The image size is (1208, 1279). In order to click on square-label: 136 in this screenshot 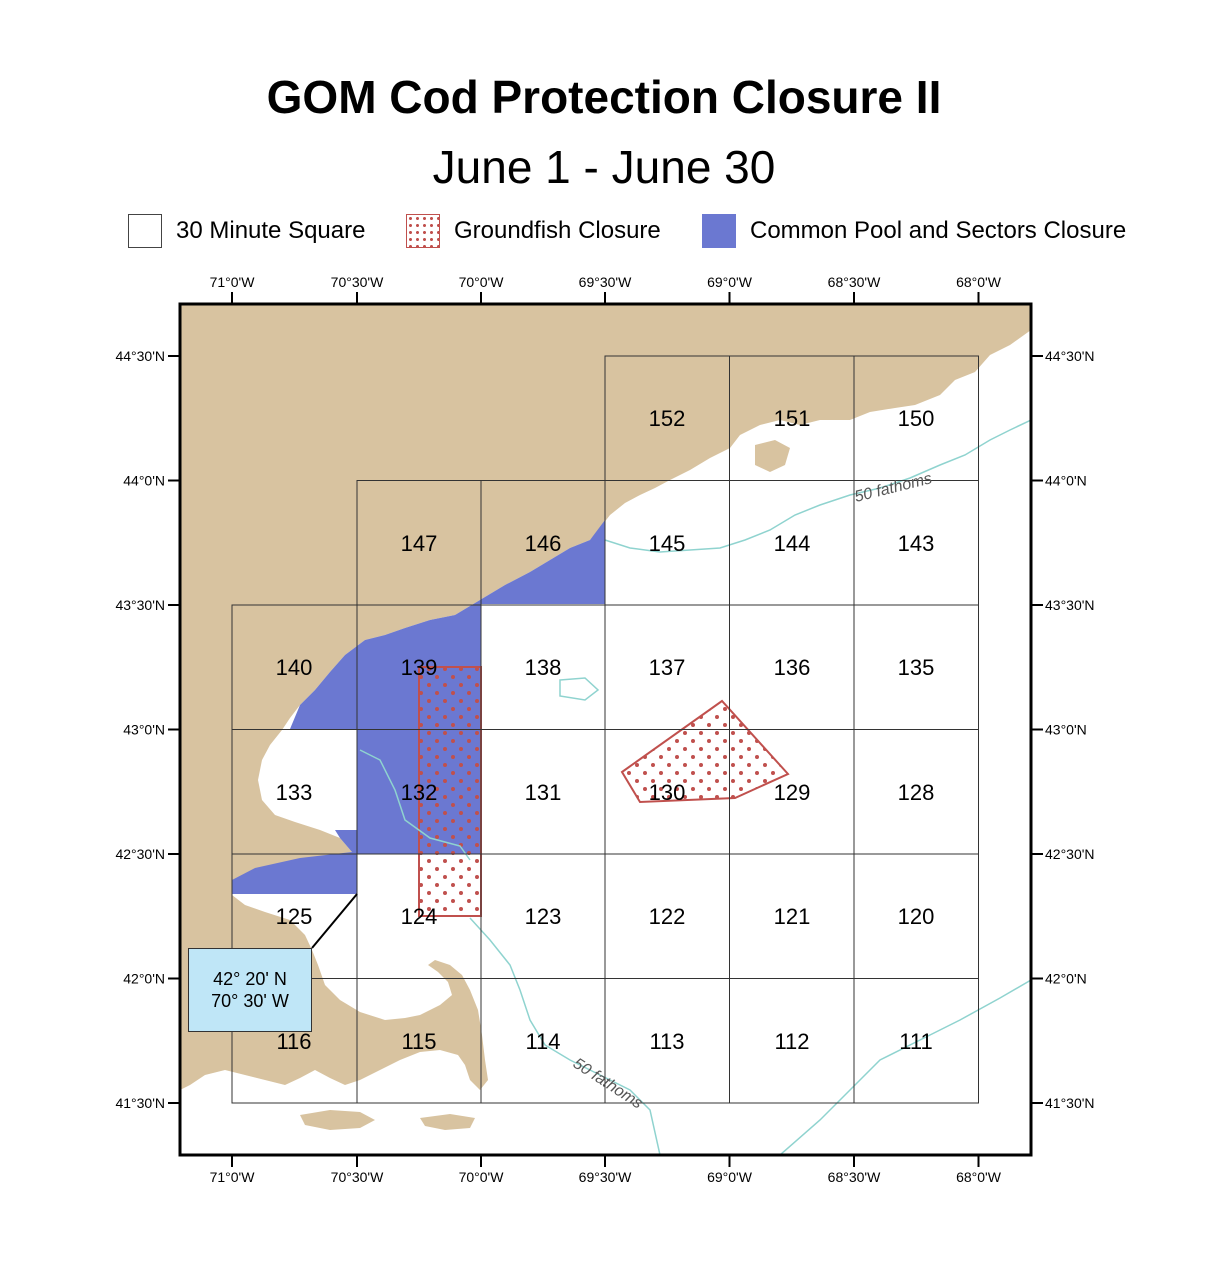, I will do `click(792, 667)`.